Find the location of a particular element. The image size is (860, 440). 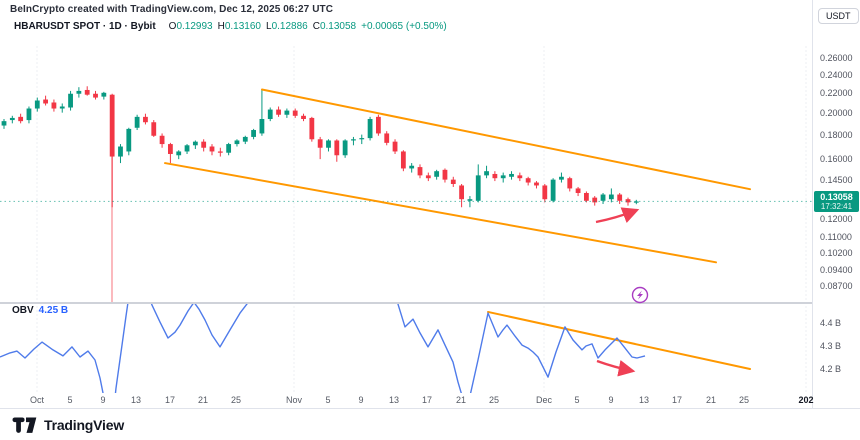

low-label: L is located at coordinates (269, 26).